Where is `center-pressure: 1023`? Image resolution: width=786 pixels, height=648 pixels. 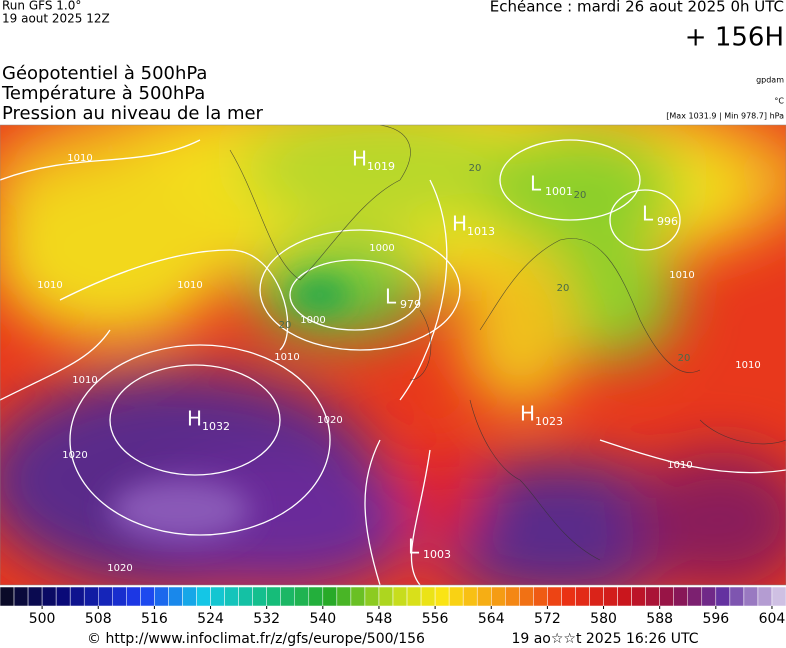
center-pressure: 1023 is located at coordinates (549, 421).